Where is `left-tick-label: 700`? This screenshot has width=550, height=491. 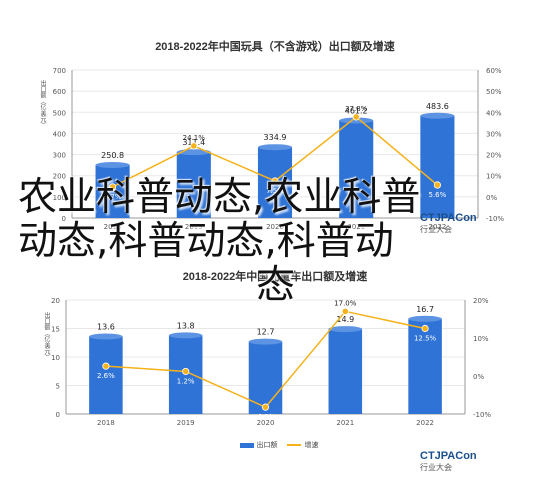 left-tick-label: 700 is located at coordinates (59, 71).